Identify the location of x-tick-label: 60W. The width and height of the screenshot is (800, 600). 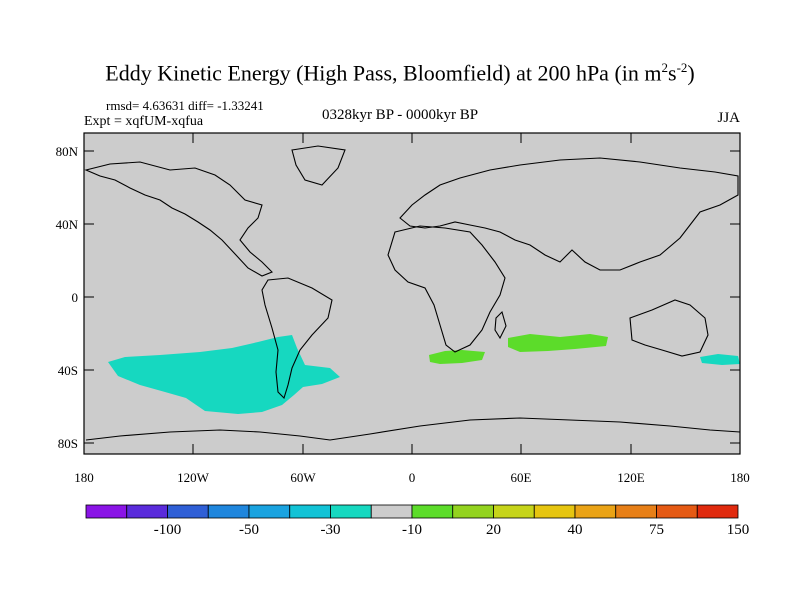
(303, 477).